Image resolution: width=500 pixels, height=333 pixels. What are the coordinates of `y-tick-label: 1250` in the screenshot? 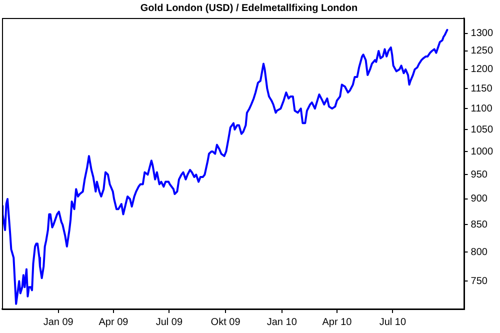 It's located at (482, 51).